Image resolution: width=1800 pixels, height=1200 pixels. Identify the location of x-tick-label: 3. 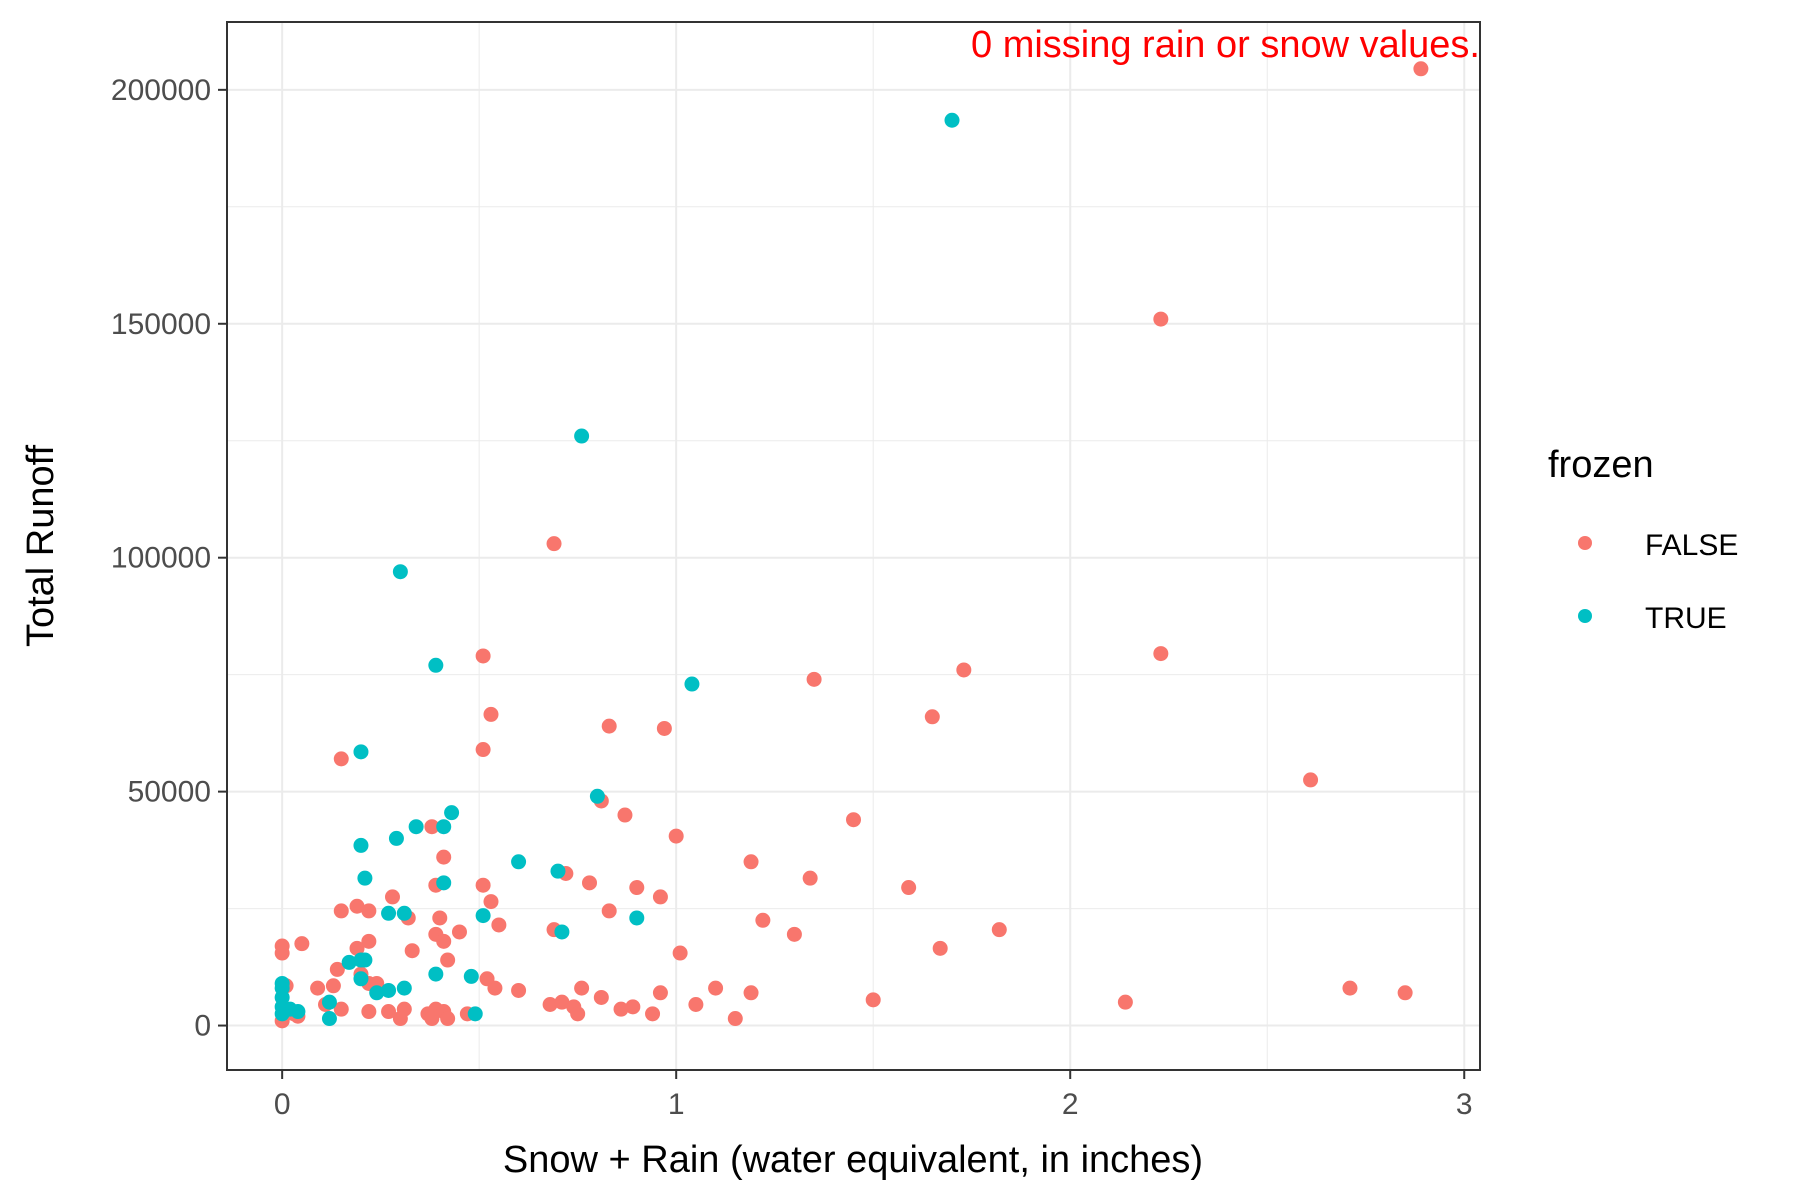
(1464, 1104).